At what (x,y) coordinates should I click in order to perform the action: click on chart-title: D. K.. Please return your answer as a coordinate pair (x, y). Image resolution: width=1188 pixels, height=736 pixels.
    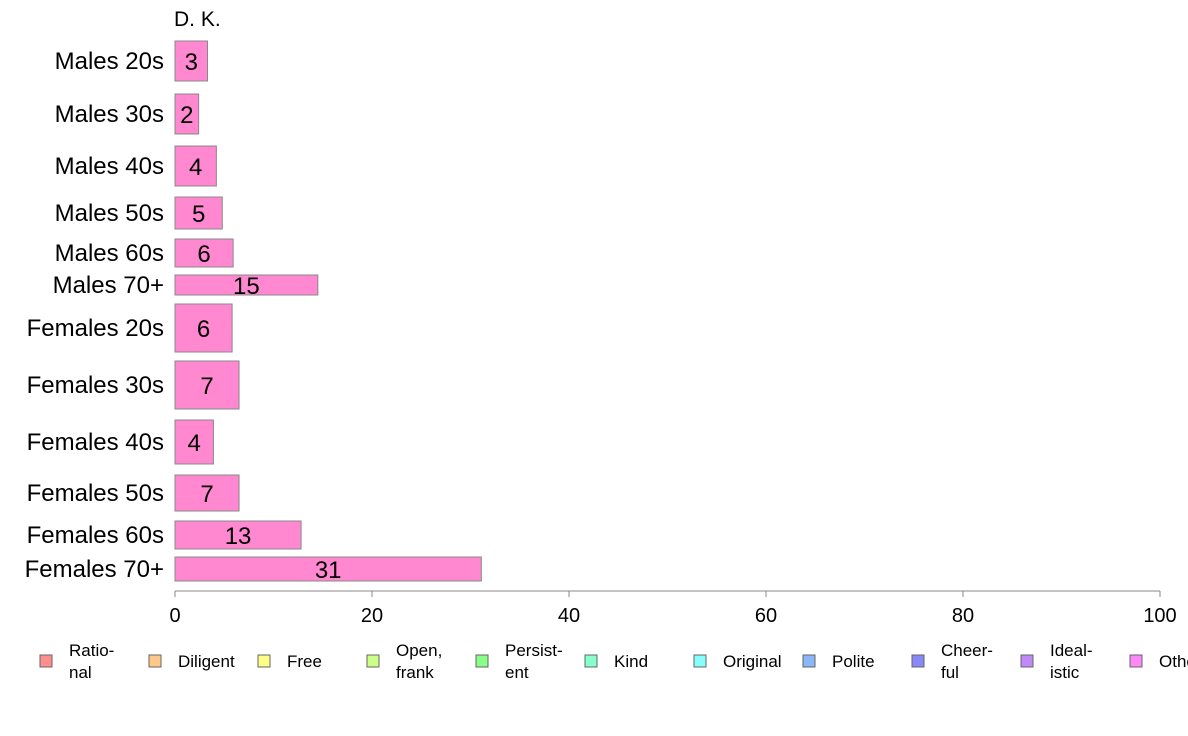
    Looking at the image, I should click on (197, 19).